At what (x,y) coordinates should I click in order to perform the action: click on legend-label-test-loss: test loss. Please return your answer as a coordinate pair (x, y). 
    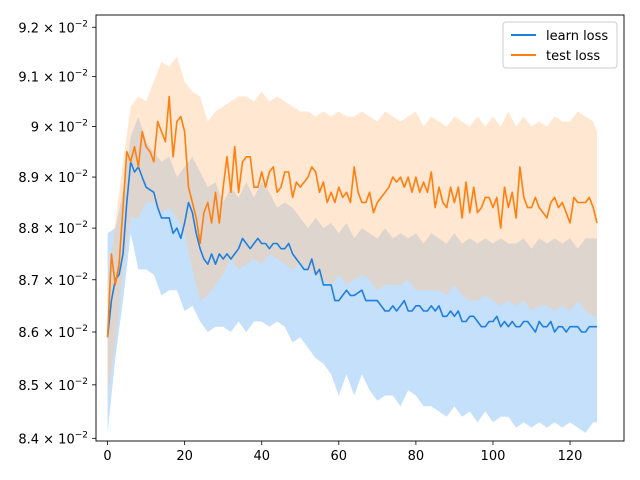
    Looking at the image, I should click on (573, 56).